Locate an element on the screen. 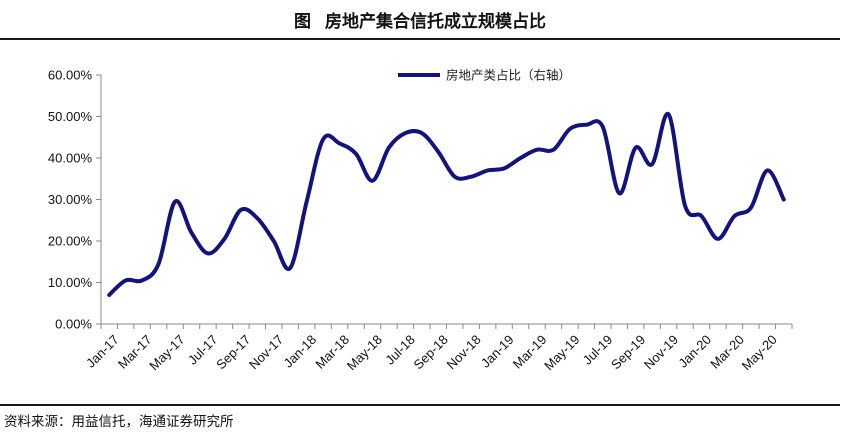  y-tick-label: 30.00% is located at coordinates (70, 199).